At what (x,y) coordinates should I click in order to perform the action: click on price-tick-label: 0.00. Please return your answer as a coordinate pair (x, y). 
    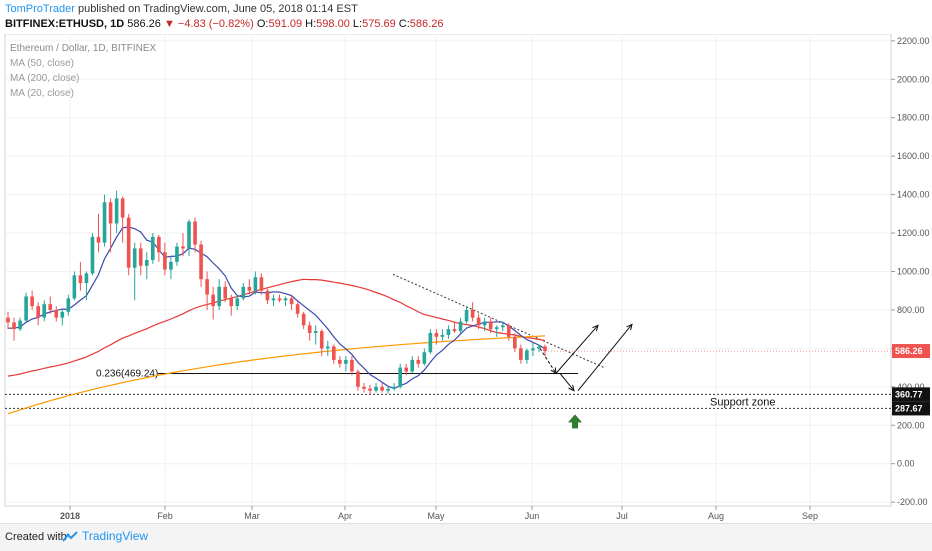
    Looking at the image, I should click on (906, 464).